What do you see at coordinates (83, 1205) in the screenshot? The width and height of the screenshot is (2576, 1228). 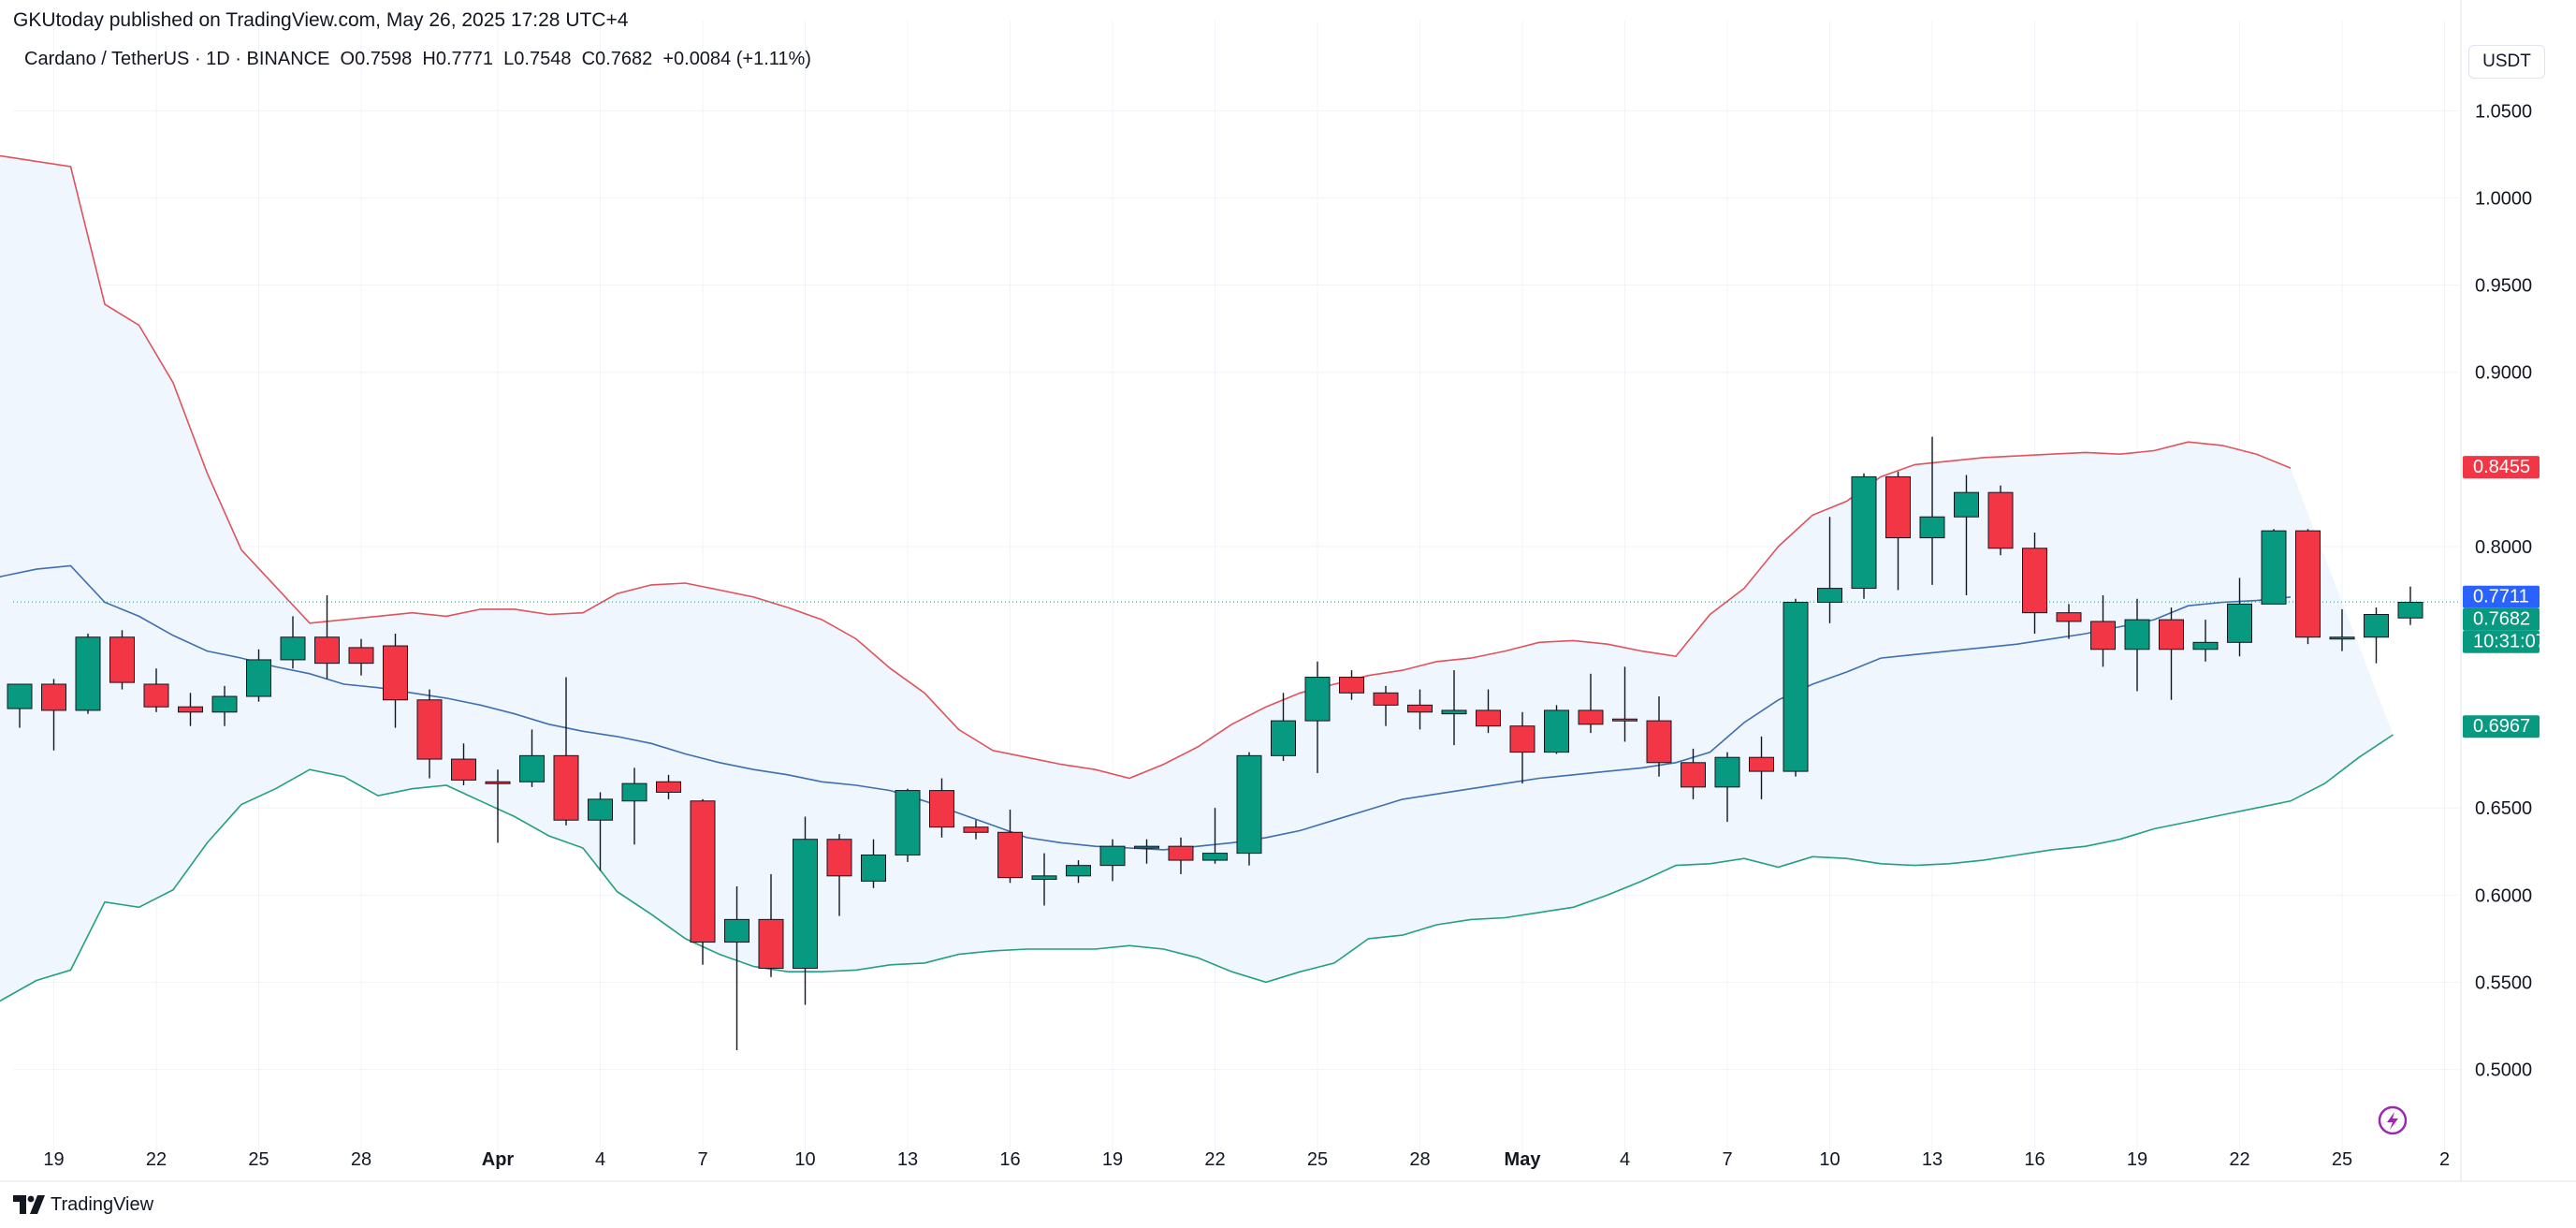 I see `tradingview-logo: TradingView` at bounding box center [83, 1205].